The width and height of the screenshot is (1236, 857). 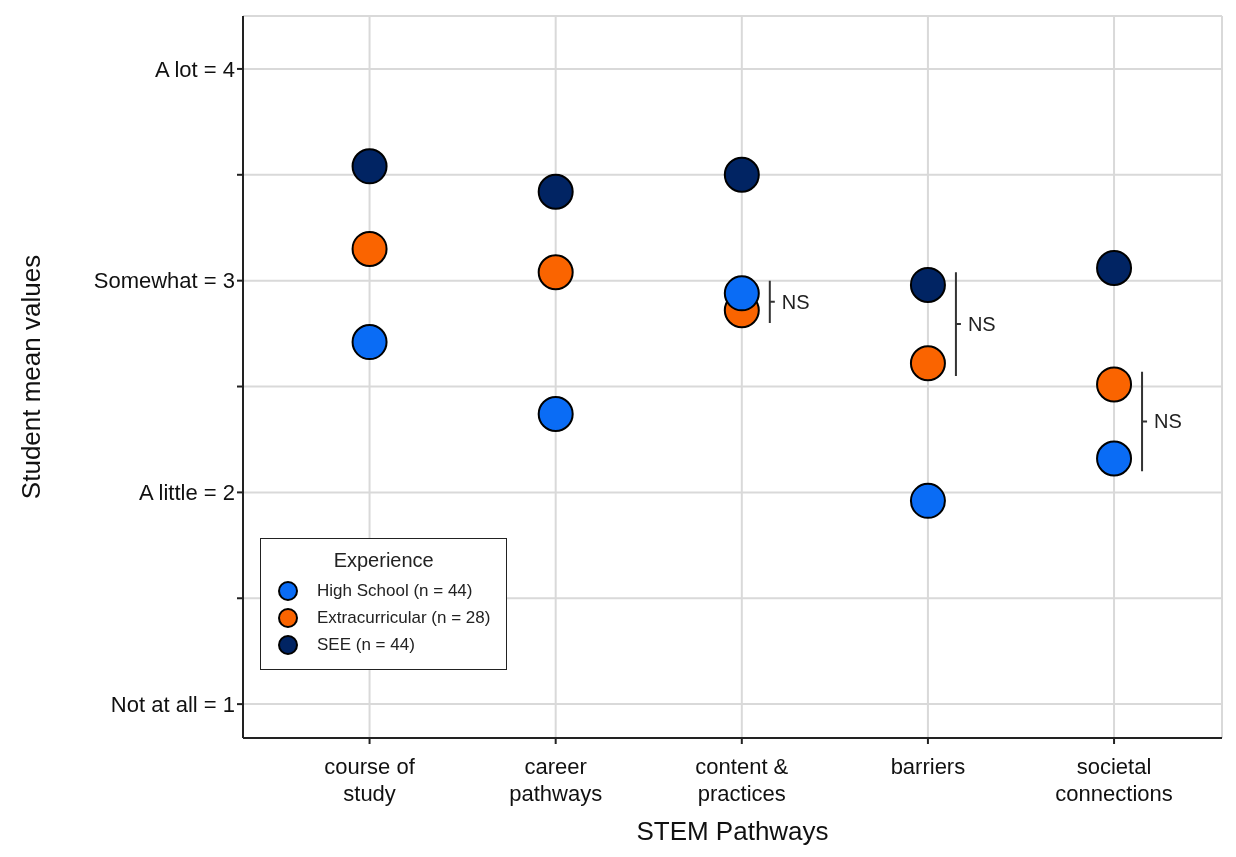 I want to click on y-tick-label: Somewhat = 3, so click(x=164, y=281).